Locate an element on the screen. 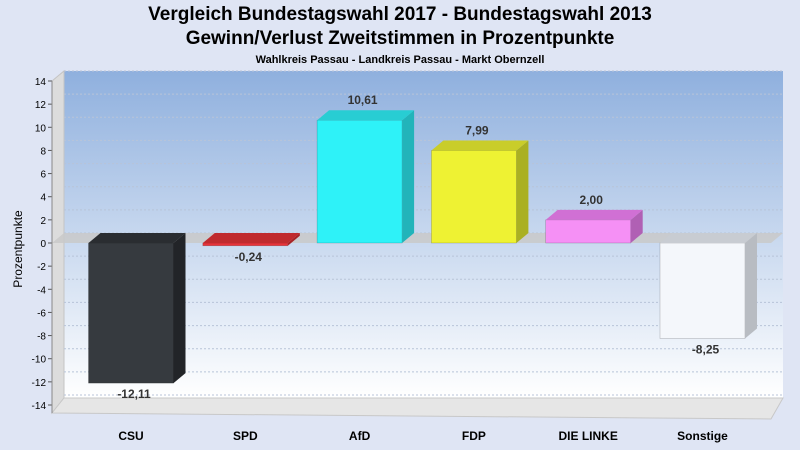 This screenshot has height=450, width=800. y-tick-label: 2 is located at coordinates (43, 221).